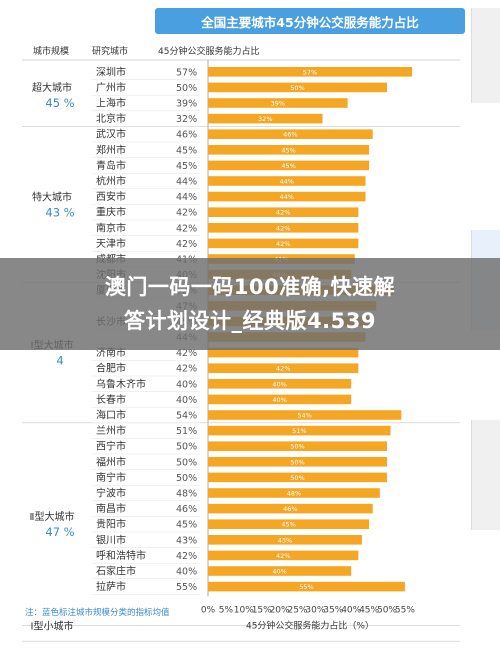 The image size is (500, 651). Describe the element at coordinates (111, 477) in the screenshot. I see `city-label: 南宁市` at that location.